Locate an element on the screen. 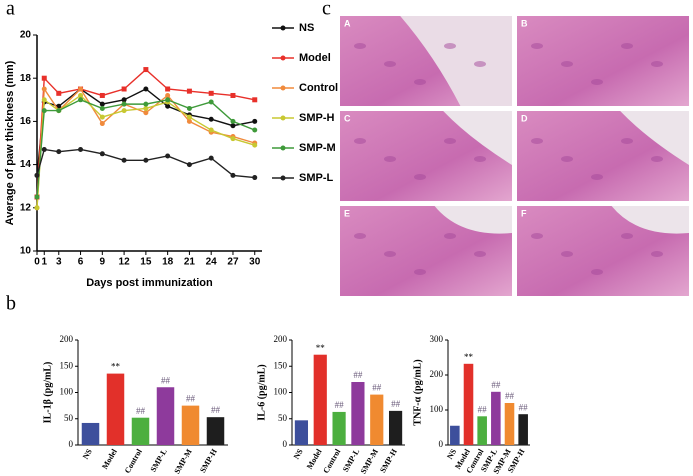  x-tick-label: SMP-H is located at coordinates (208, 461).